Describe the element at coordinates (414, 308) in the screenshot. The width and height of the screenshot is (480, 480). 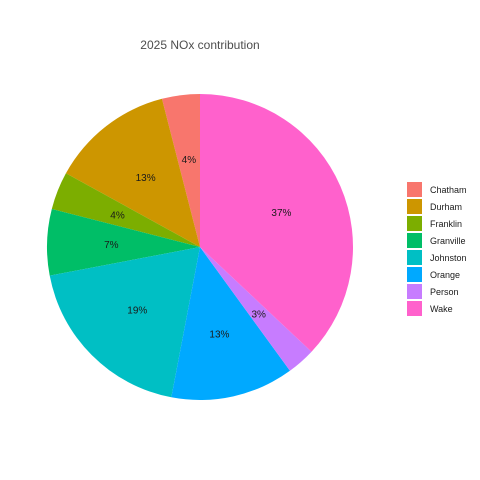
I see `legend-key-wake` at that location.